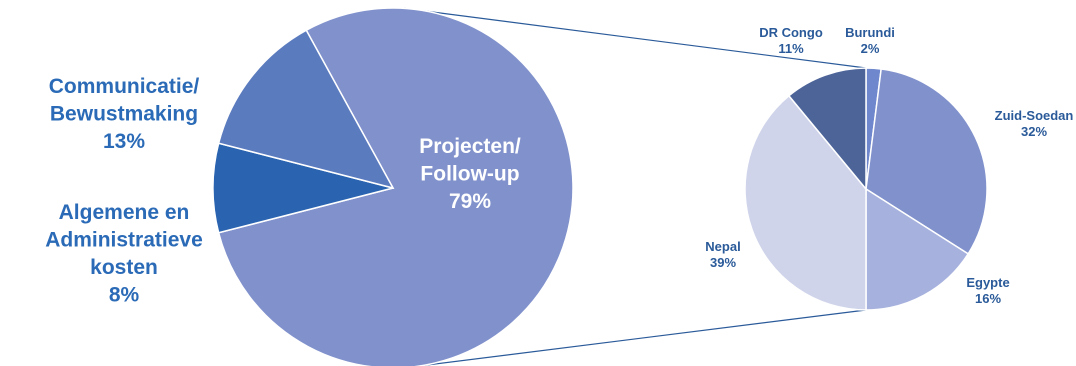 The height and width of the screenshot is (366, 1076). What do you see at coordinates (124, 295) in the screenshot?
I see `slice-label-algemene-en-administratieve-kosten-line: 8%` at bounding box center [124, 295].